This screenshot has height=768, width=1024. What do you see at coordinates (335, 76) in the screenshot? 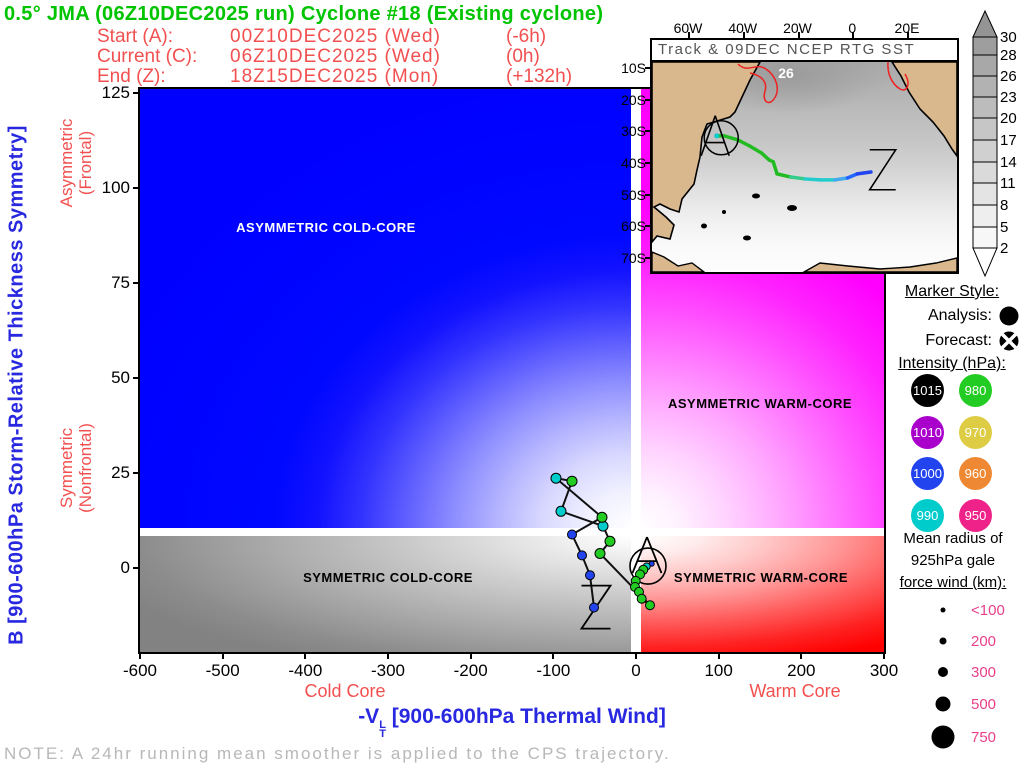
I see `run-dt: 18Z15DEC2025 (Mon)` at bounding box center [335, 76].